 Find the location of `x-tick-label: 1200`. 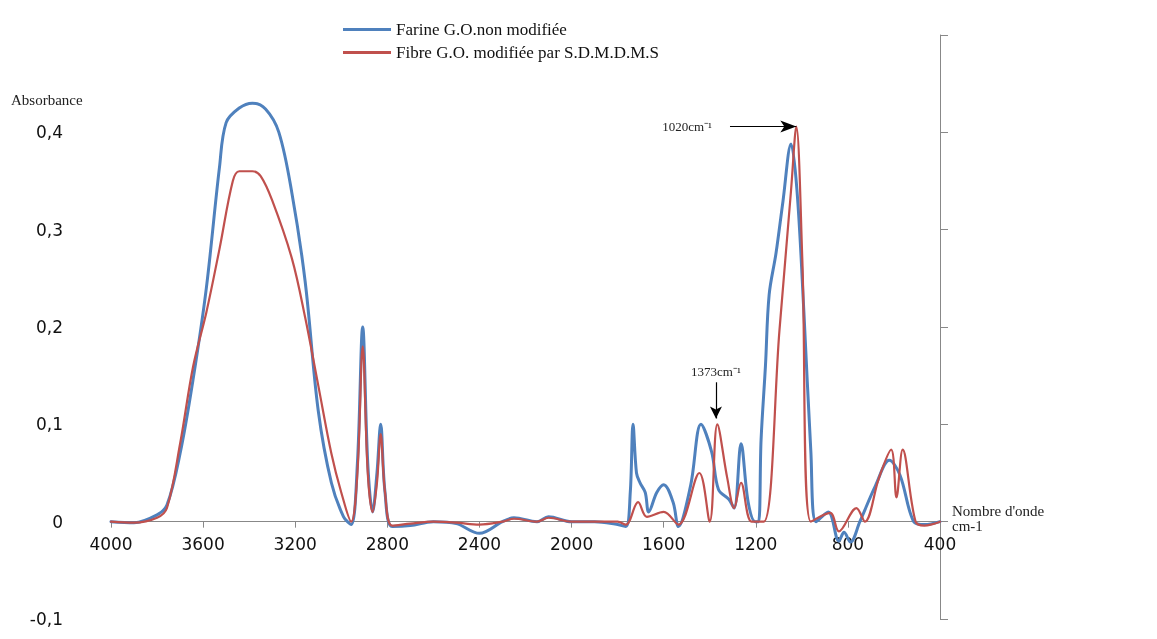

x-tick-label: 1200 is located at coordinates (756, 544).